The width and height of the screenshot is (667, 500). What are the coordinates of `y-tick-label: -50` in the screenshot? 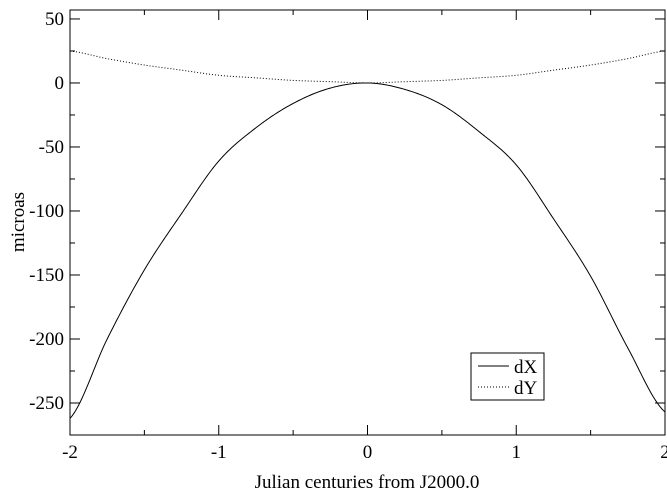 It's located at (51, 147).